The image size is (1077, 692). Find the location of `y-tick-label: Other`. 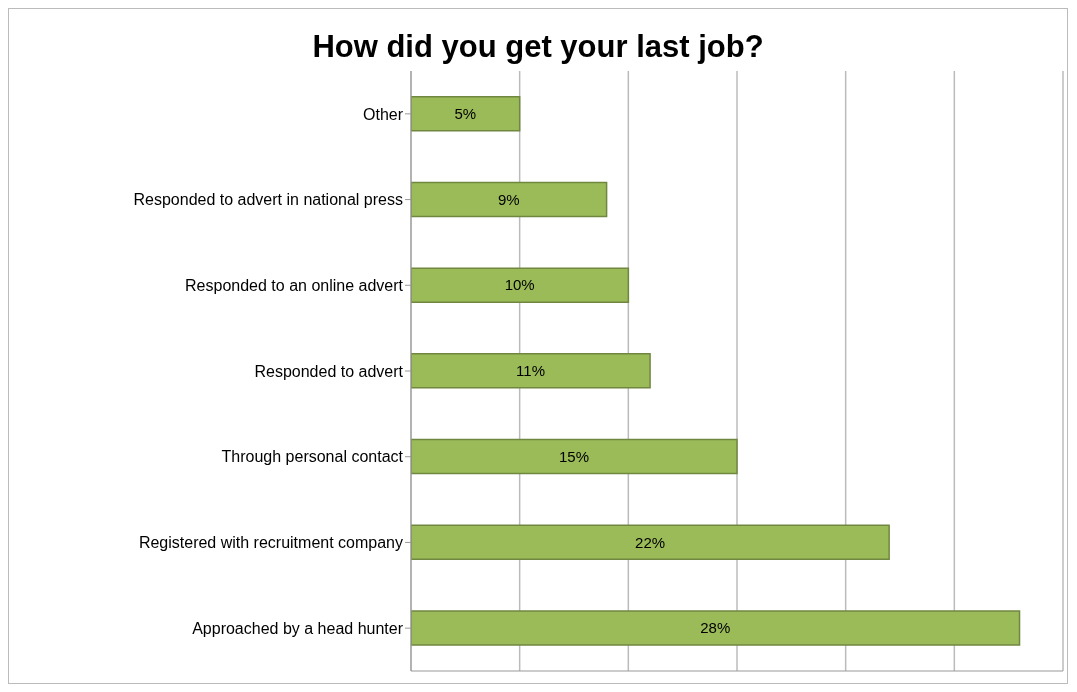

y-tick-label: Other is located at coordinates (383, 114).